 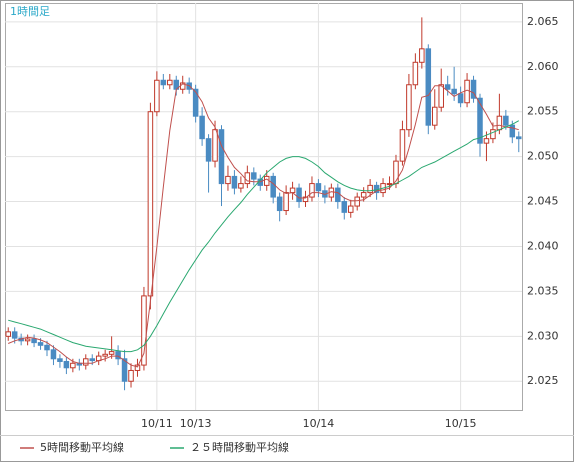 I want to click on legend-label: ２５時間移動平均線, so click(x=239, y=447).